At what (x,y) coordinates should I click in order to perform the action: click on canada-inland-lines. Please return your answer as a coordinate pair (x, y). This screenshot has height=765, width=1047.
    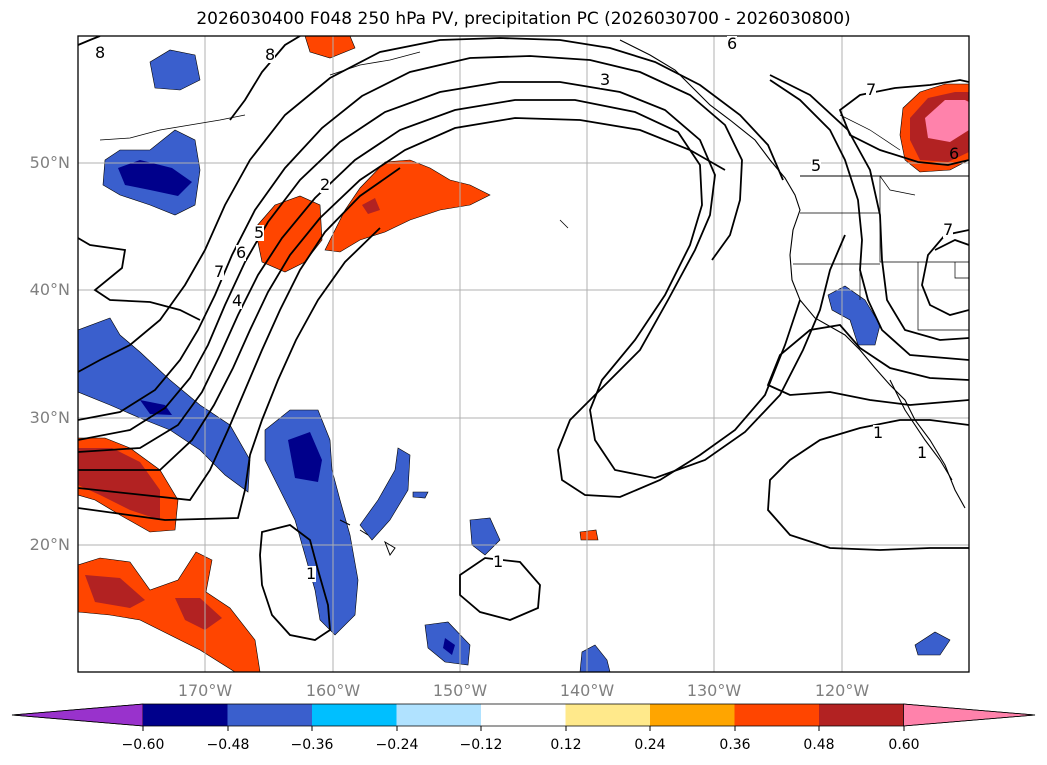
    Looking at the image, I should click on (877, 155).